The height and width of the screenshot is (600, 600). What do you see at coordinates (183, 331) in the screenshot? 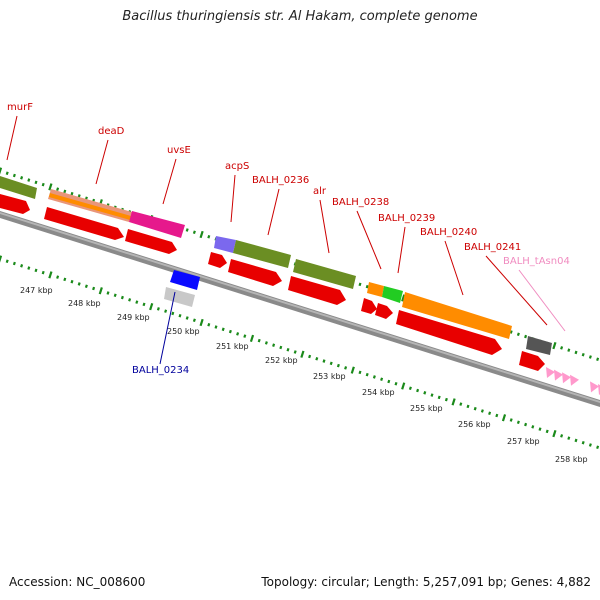
I see `kbp-label: 250 kbp` at bounding box center [183, 331].